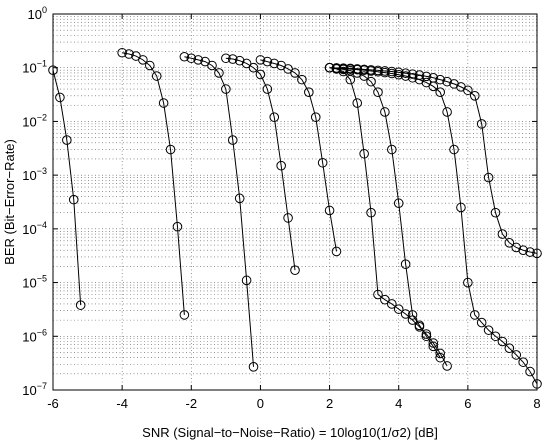 The width and height of the screenshot is (545, 444). Describe the element at coordinates (34, 174) in the screenshot. I see `y-tick-label: 10⁻³` at that location.